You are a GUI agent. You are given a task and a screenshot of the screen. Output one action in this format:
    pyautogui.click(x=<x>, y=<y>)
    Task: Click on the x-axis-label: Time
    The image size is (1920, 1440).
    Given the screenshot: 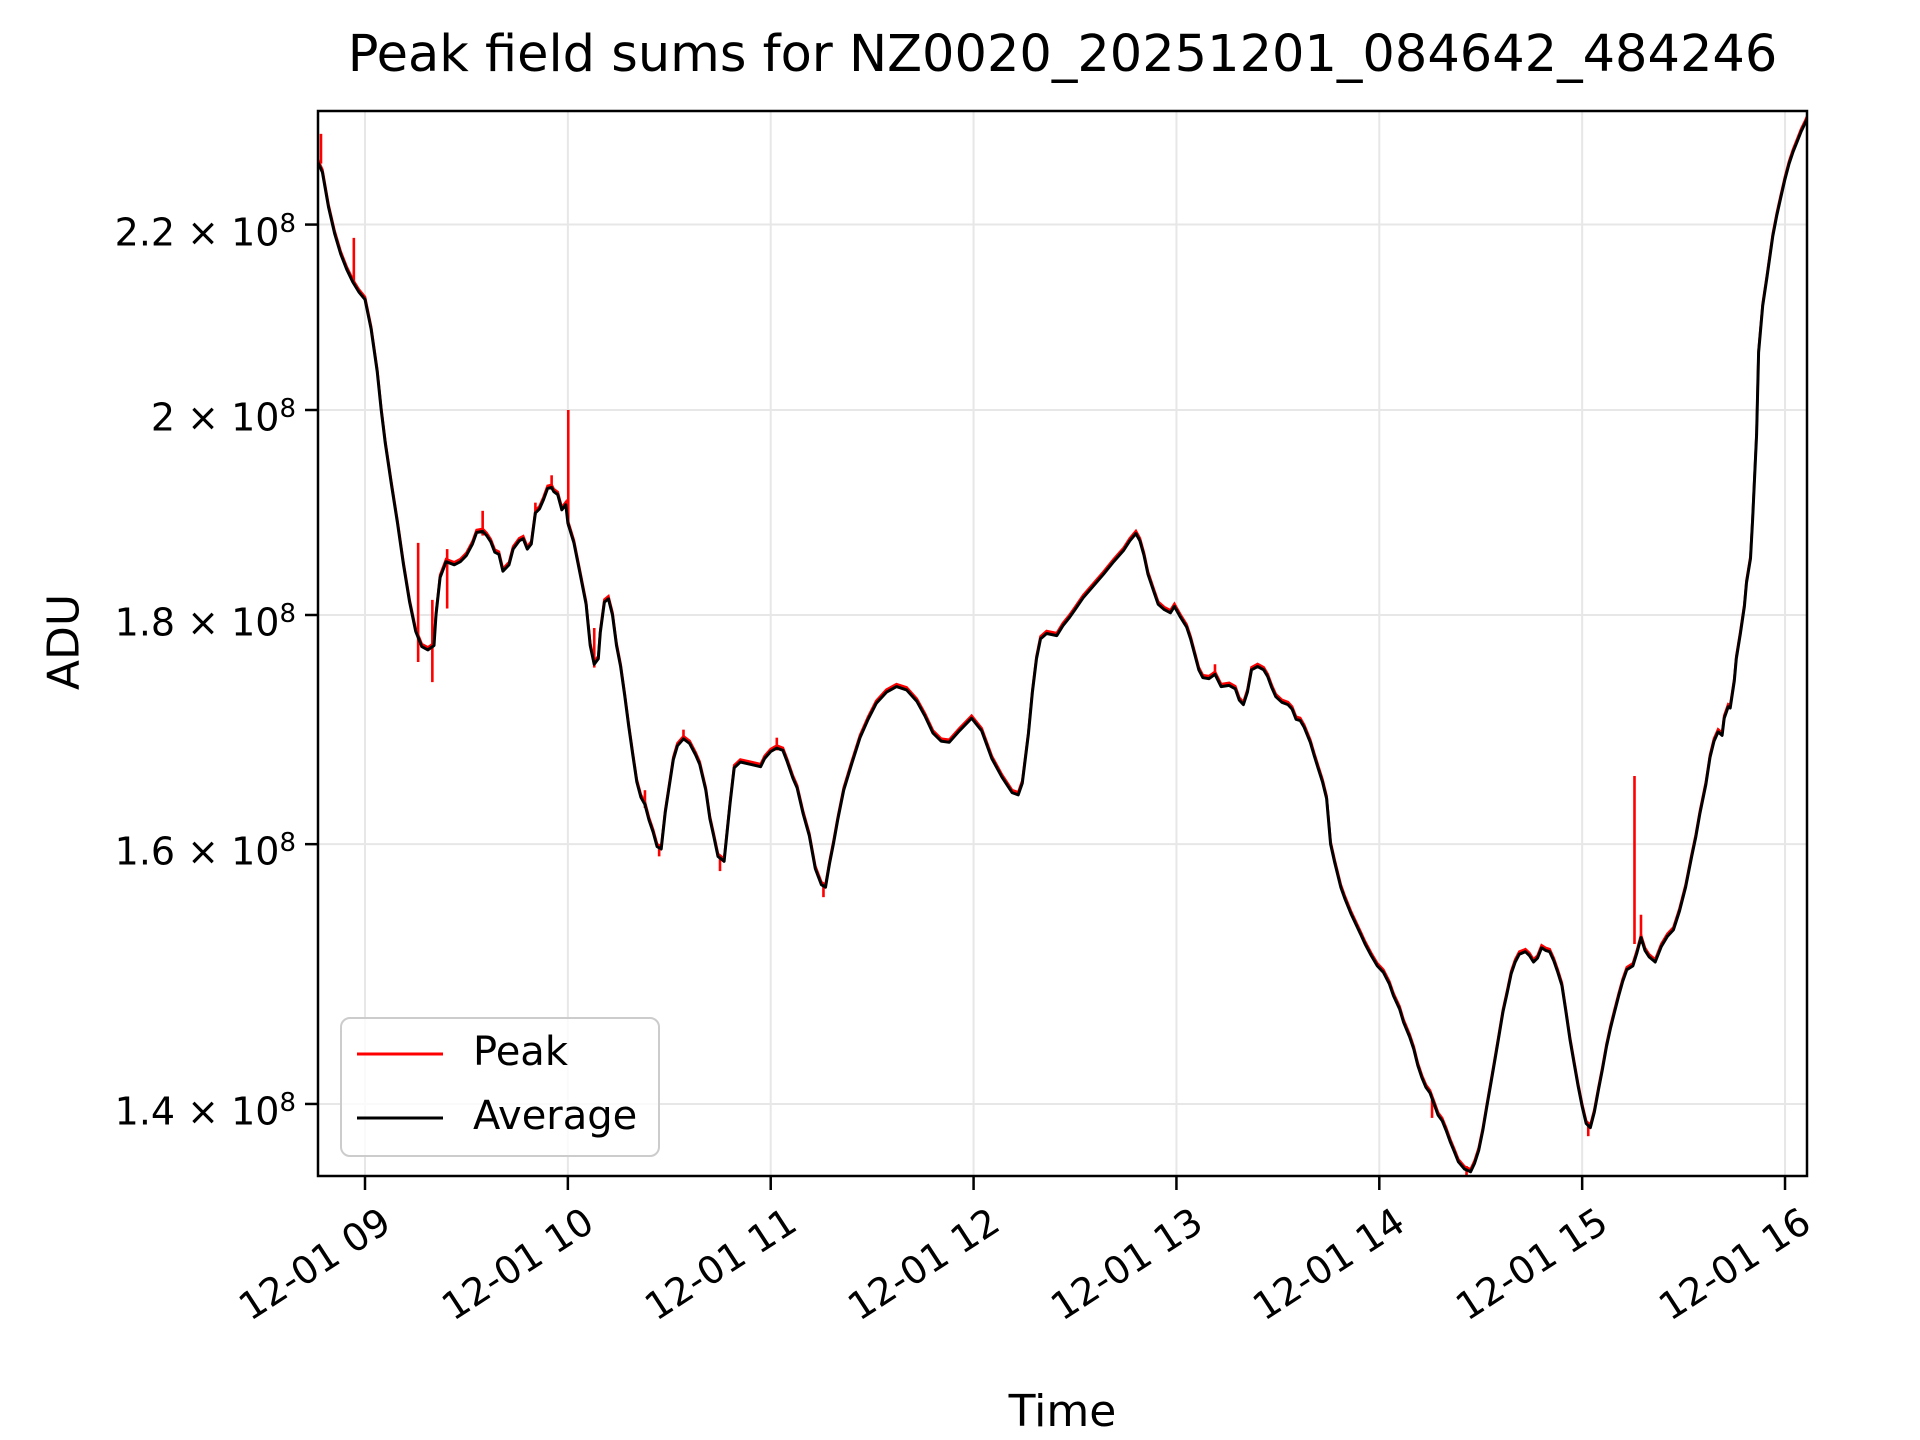 What is the action you would take?
    pyautogui.click(x=1062, y=1411)
    